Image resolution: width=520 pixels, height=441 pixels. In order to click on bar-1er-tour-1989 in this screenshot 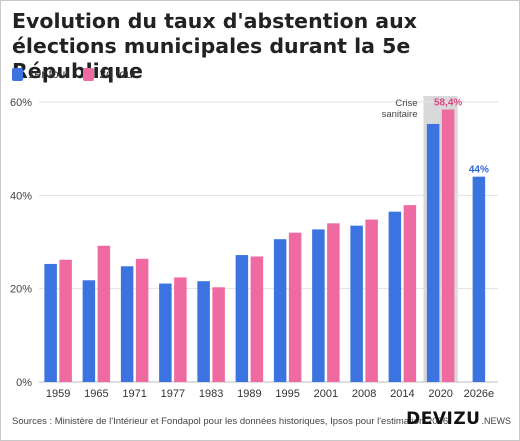, I will do `click(242, 318)`.